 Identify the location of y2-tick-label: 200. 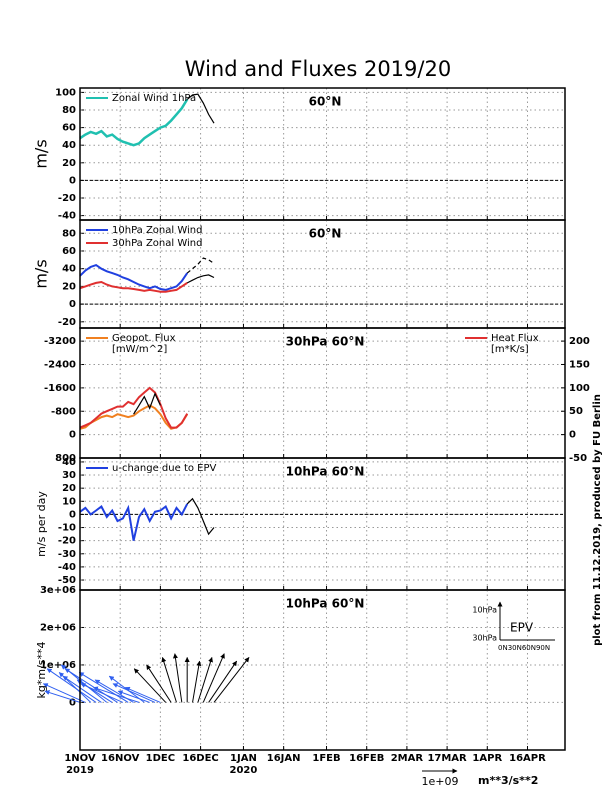
(579, 341).